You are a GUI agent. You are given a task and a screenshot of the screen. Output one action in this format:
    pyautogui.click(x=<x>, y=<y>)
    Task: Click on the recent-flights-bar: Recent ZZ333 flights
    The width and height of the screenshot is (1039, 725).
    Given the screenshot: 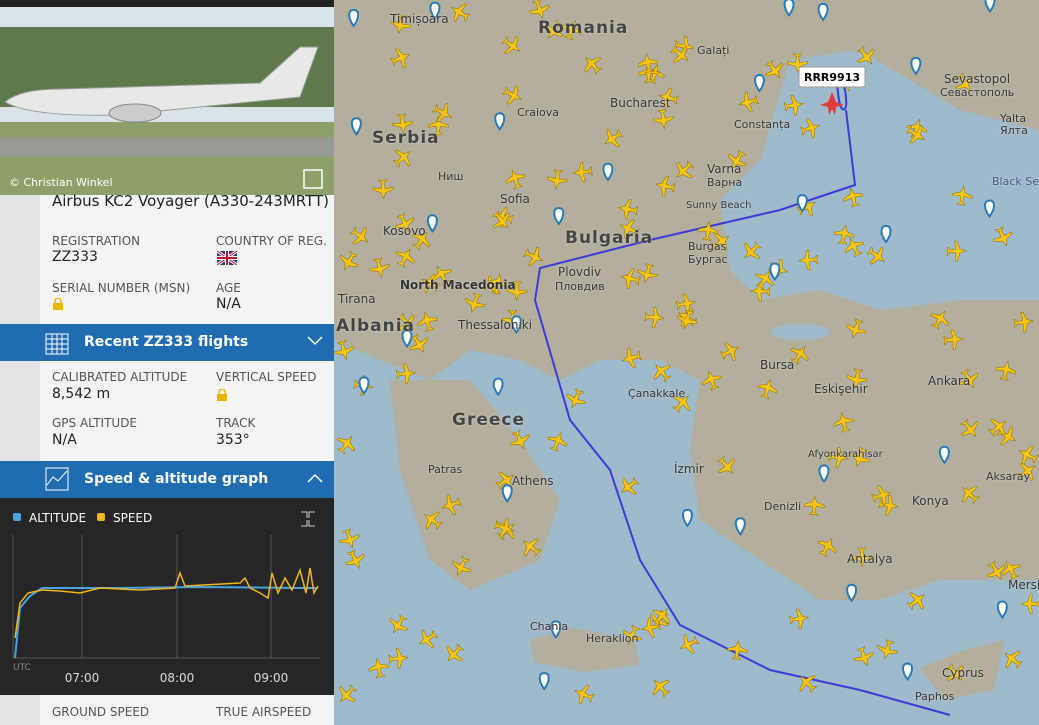 What is the action you would take?
    pyautogui.click(x=167, y=342)
    